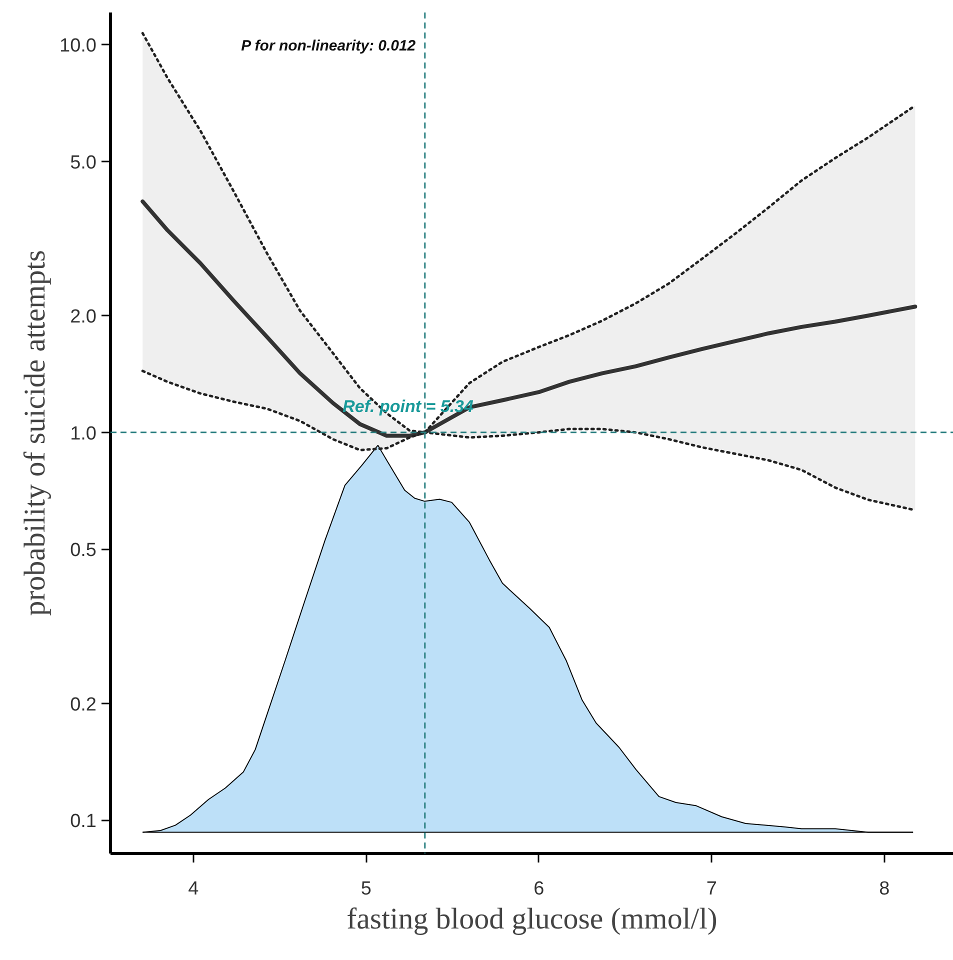  What do you see at coordinates (83, 551) in the screenshot?
I see `y-tick-label: 0.5` at bounding box center [83, 551].